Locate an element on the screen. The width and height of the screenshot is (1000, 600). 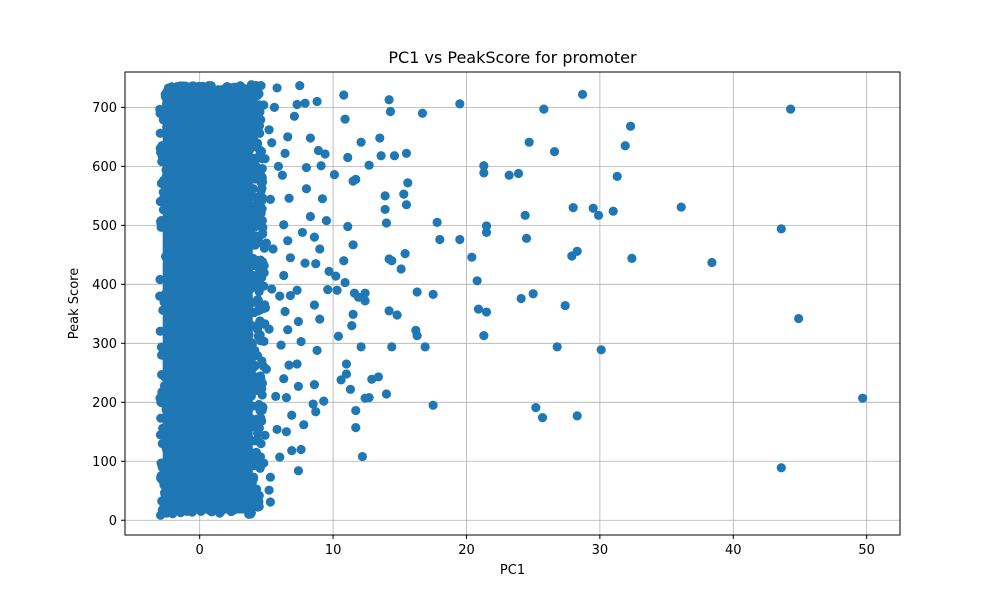
y-tick-label: 600 is located at coordinates (104, 167).